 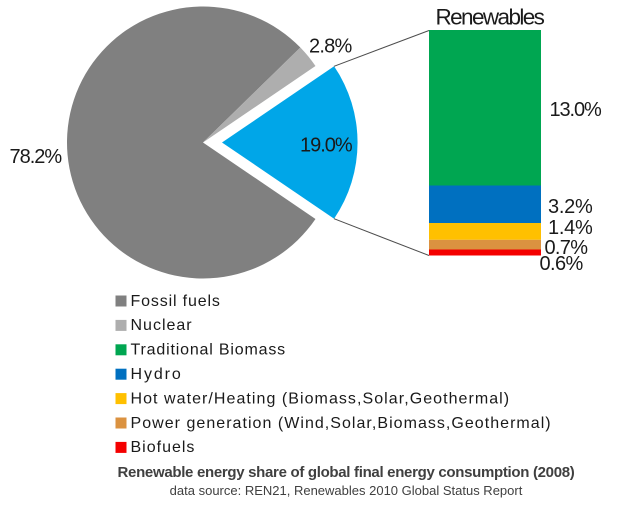 I want to click on svg-text: 19.0%, so click(x=326, y=146).